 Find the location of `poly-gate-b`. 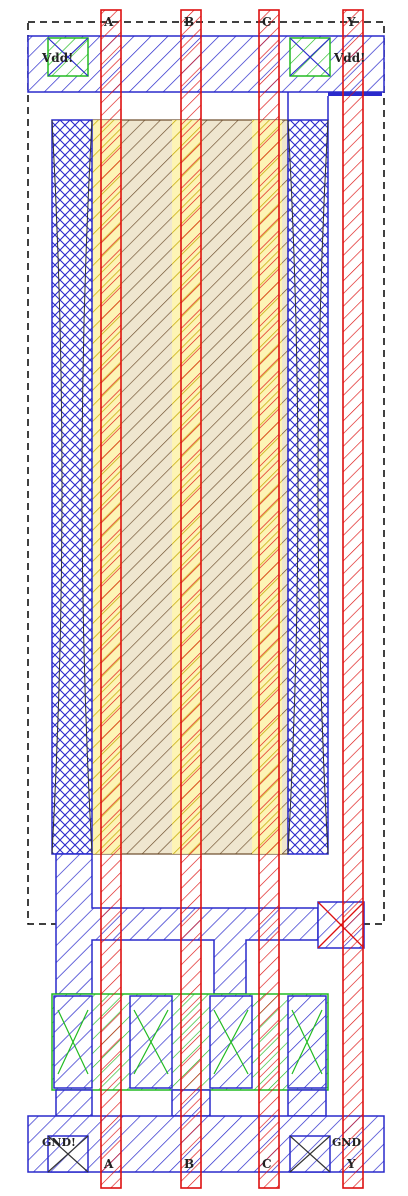

poly-gate-b is located at coordinates (191, 599).